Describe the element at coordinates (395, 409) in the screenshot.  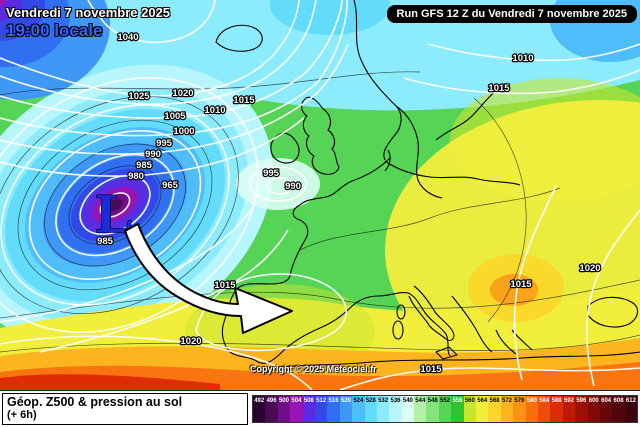
I see `scale-cell: 536` at that location.